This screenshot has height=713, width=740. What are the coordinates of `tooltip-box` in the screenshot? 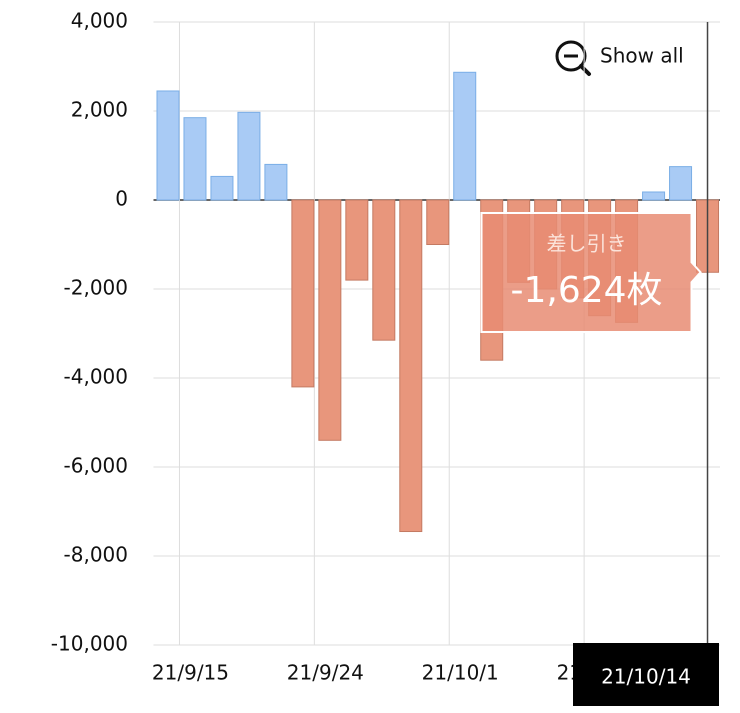 It's located at (591, 272).